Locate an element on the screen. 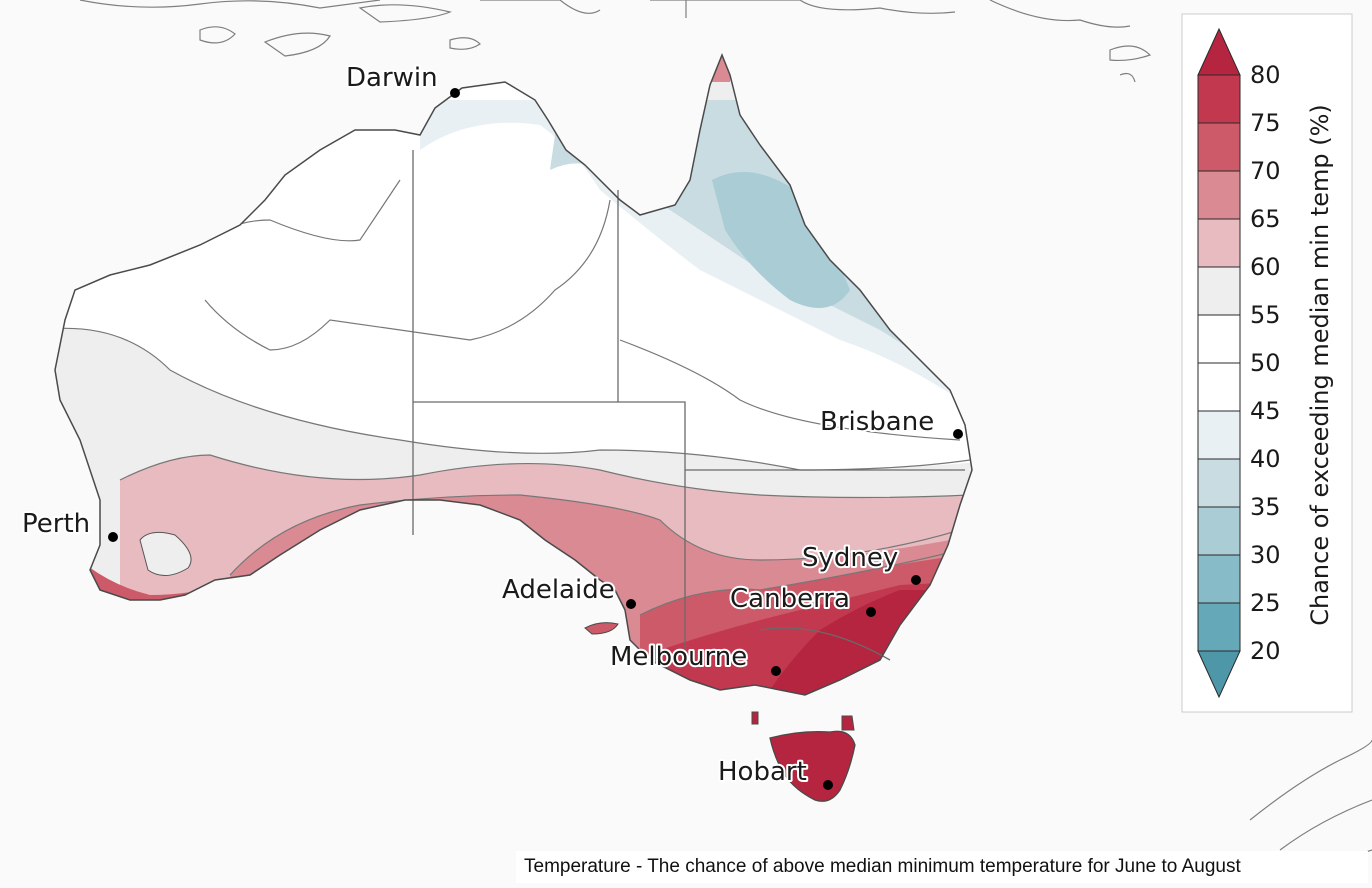 The height and width of the screenshot is (888, 1372). legend-tick-label: 45 is located at coordinates (1265, 411).